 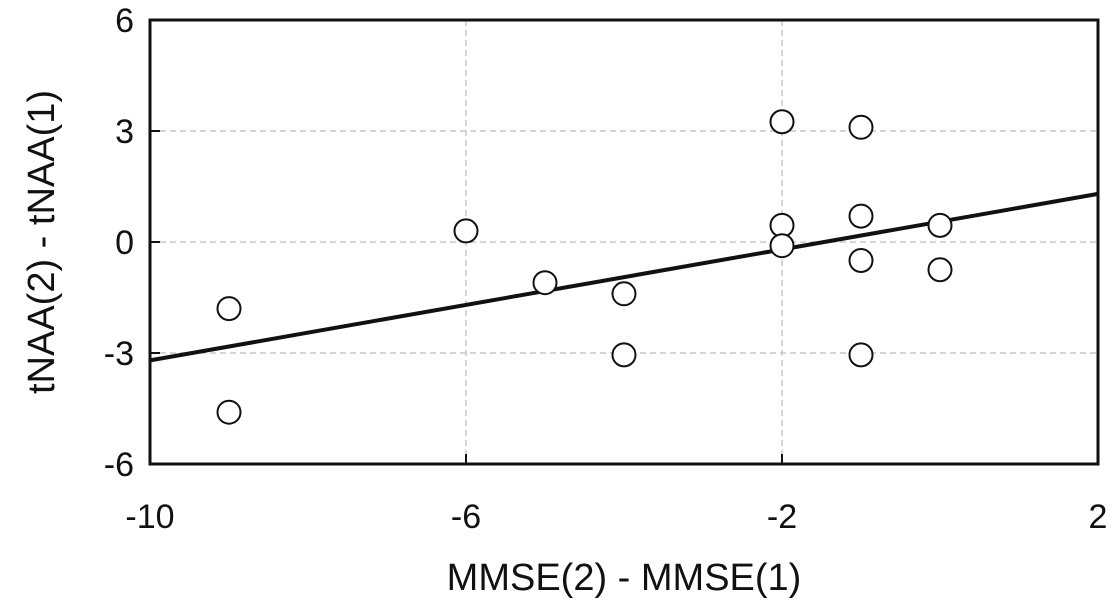 I want to click on y-axis-label: tNAA(2) - tNAA(1), so click(x=42, y=242).